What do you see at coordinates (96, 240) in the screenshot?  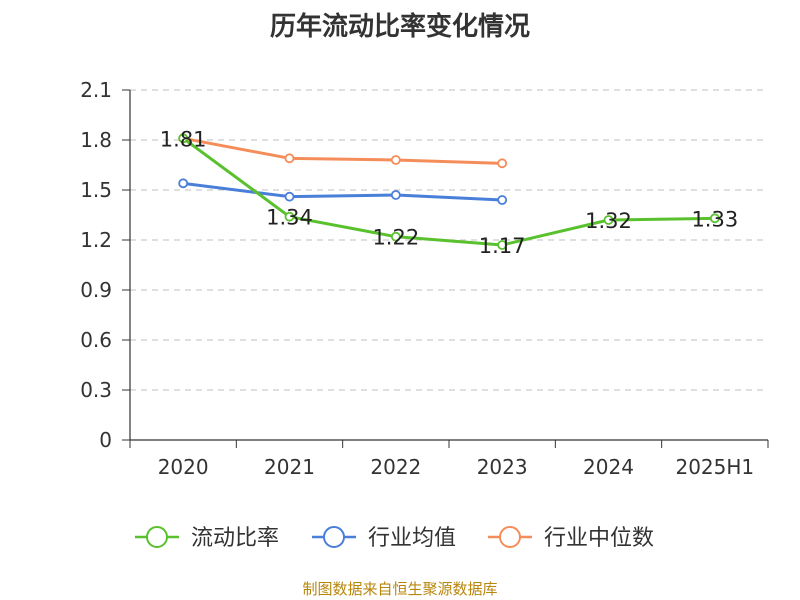 I see `y-tick-label: 1.2` at bounding box center [96, 240].